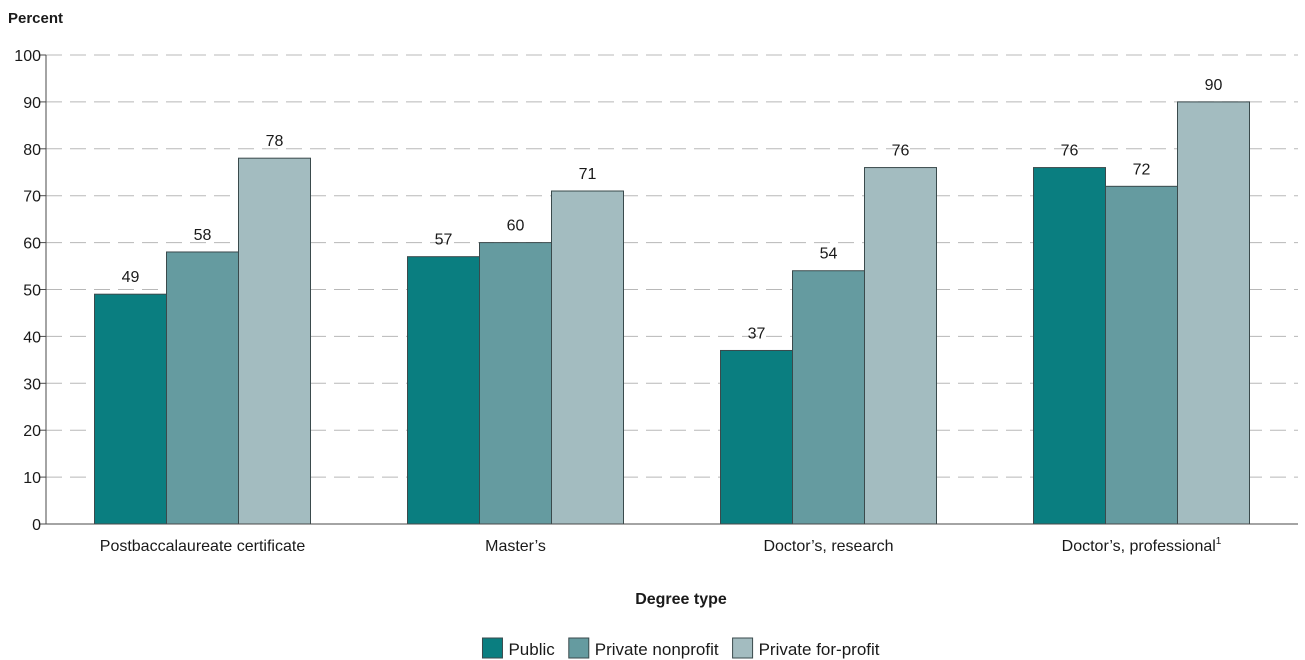  I want to click on data-label: 54, so click(829, 254).